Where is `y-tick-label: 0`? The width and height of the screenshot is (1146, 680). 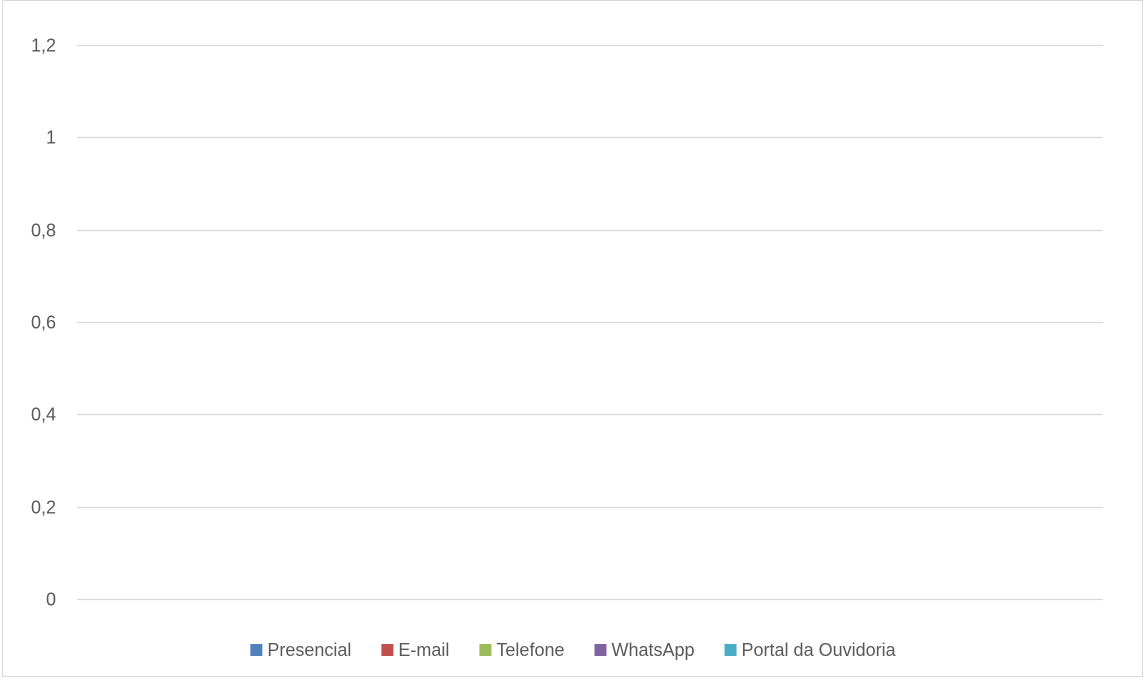
y-tick-label: 0 is located at coordinates (51, 600).